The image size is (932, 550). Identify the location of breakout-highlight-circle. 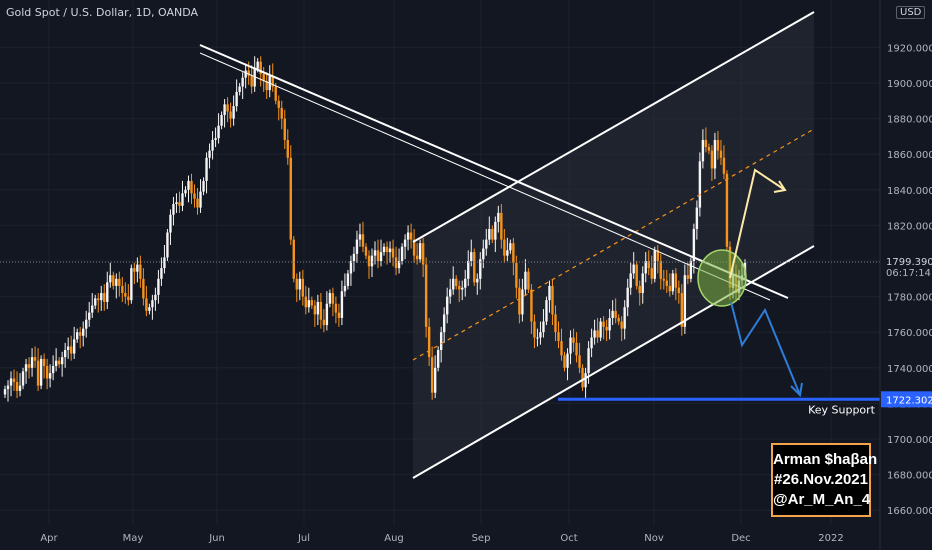
(722, 278).